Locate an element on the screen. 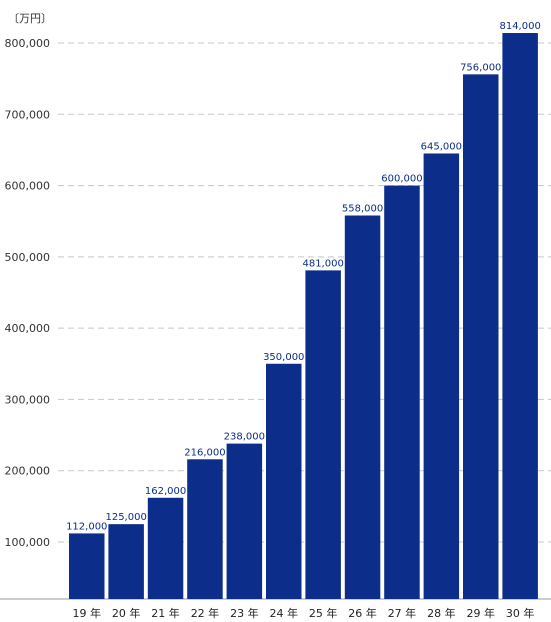 This screenshot has height=622, width=551. y-tick-label: 800,000 is located at coordinates (28, 43).